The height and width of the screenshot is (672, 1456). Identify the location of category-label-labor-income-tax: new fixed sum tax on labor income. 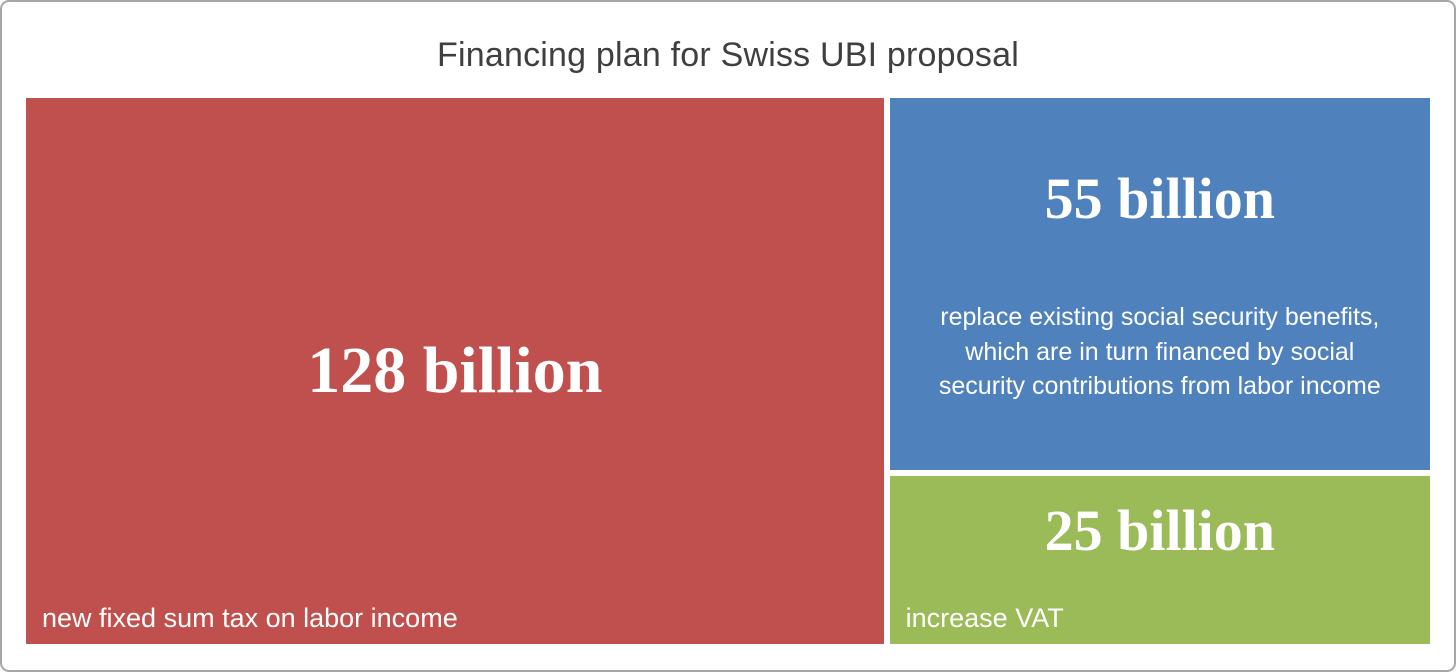
(250, 618).